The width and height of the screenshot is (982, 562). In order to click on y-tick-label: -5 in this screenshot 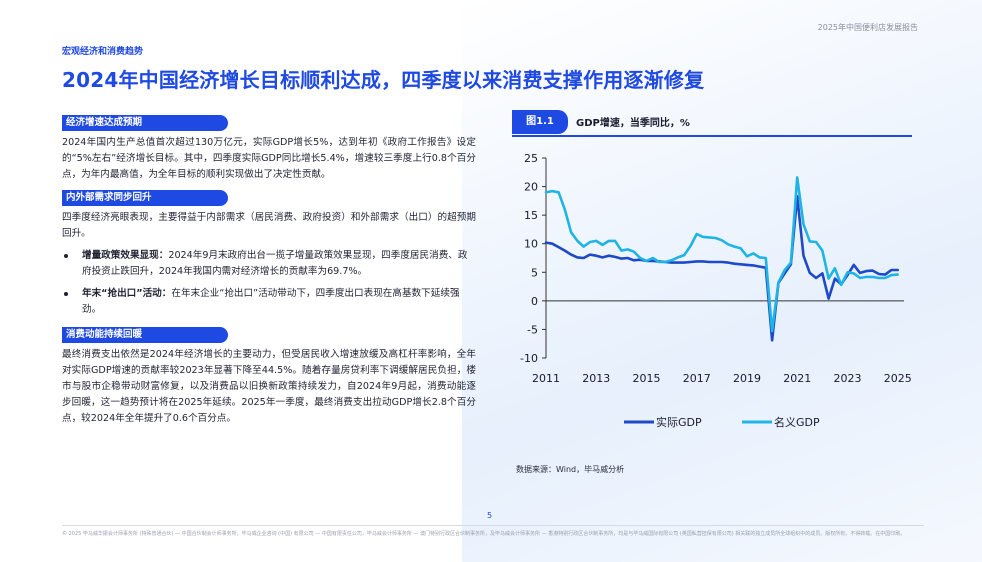, I will do `click(532, 329)`.